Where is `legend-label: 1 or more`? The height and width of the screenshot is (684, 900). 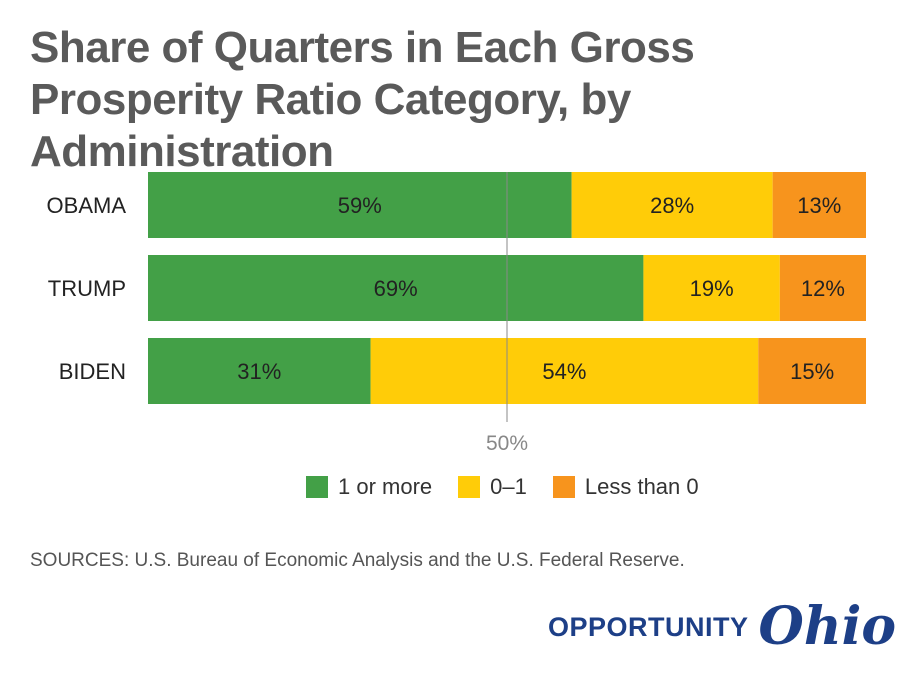
legend-label: 1 or more is located at coordinates (385, 486).